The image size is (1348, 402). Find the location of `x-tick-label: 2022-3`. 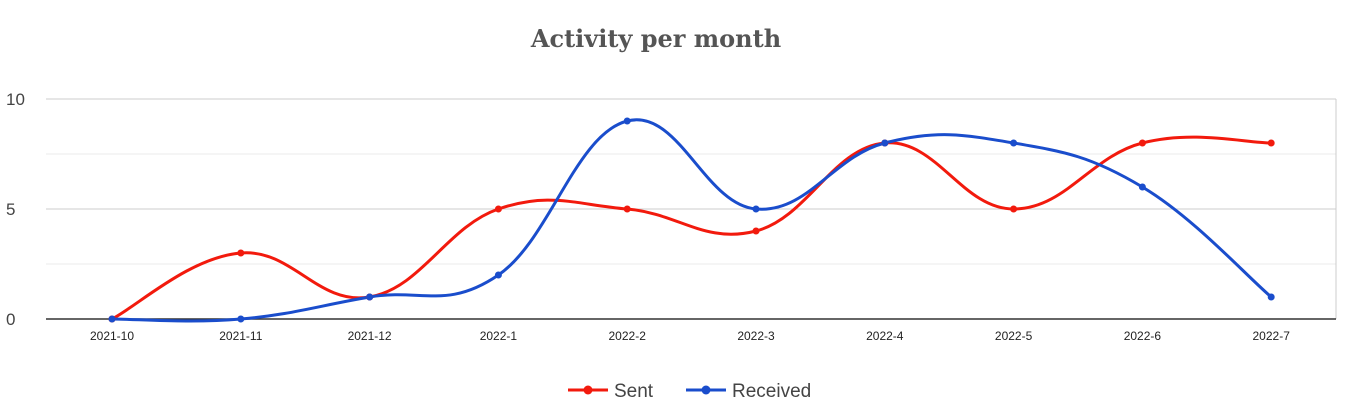

x-tick-label: 2022-3 is located at coordinates (756, 336).